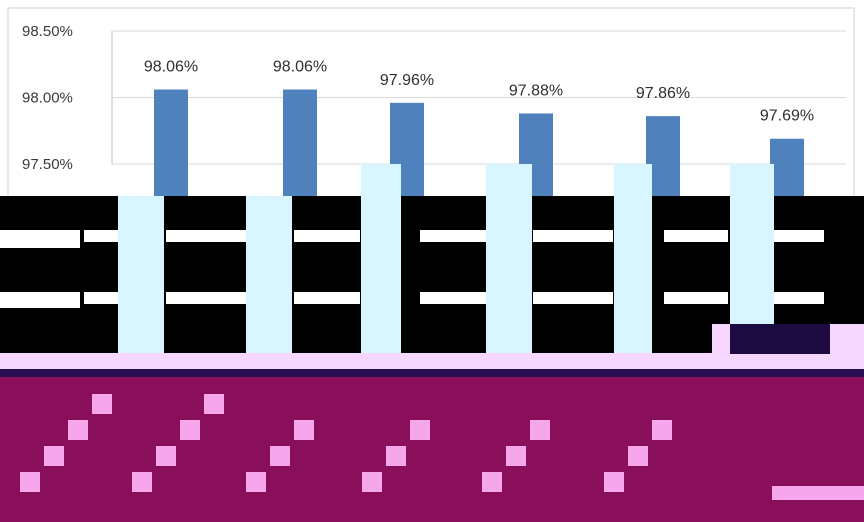  Describe the element at coordinates (47, 31) in the screenshot. I see `y-tick-label: 98.50%` at that location.